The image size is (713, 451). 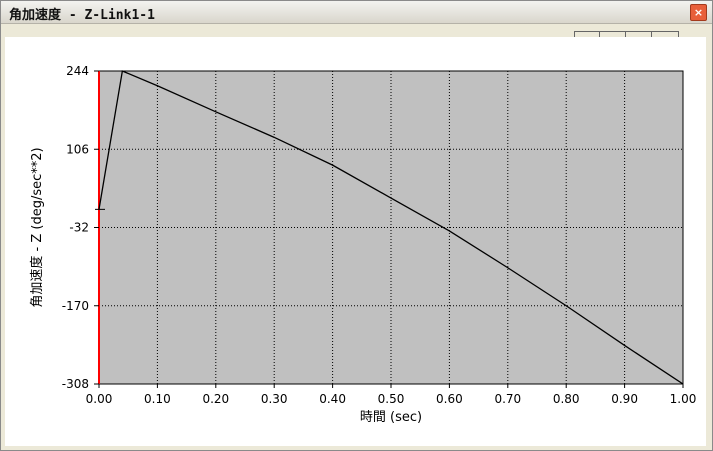 I want to click on close-button: ×, so click(x=698, y=12).